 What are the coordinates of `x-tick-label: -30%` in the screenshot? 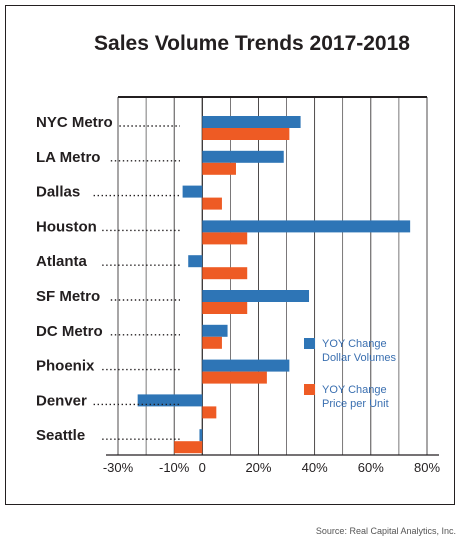 It's located at (118, 467).